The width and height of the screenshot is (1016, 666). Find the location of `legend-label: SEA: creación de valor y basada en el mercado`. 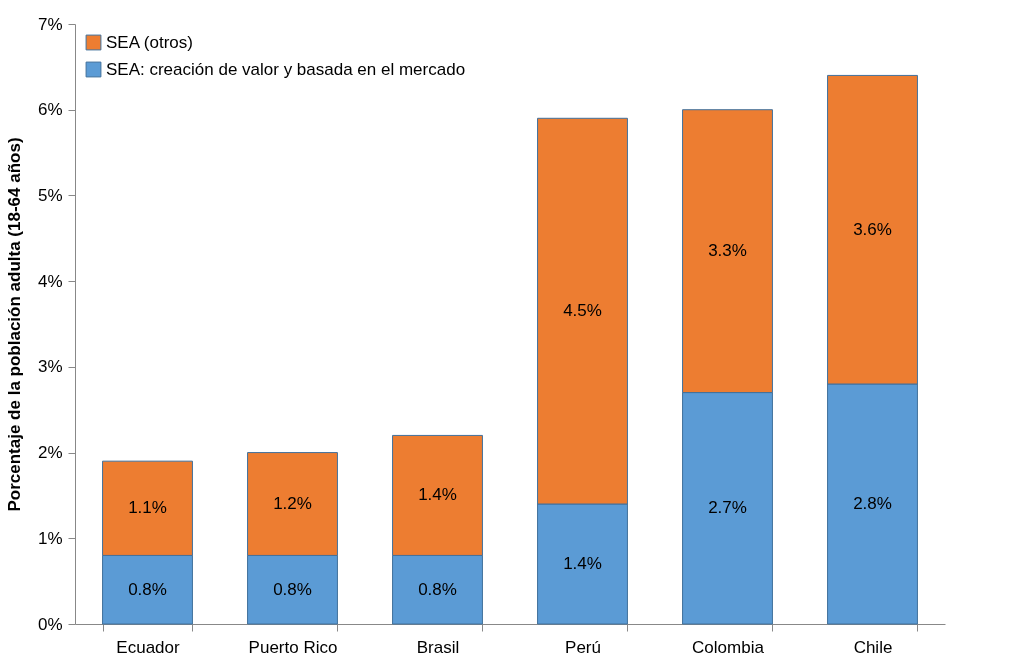

legend-label: SEA: creación de valor y basada en el mercado is located at coordinates (286, 69).